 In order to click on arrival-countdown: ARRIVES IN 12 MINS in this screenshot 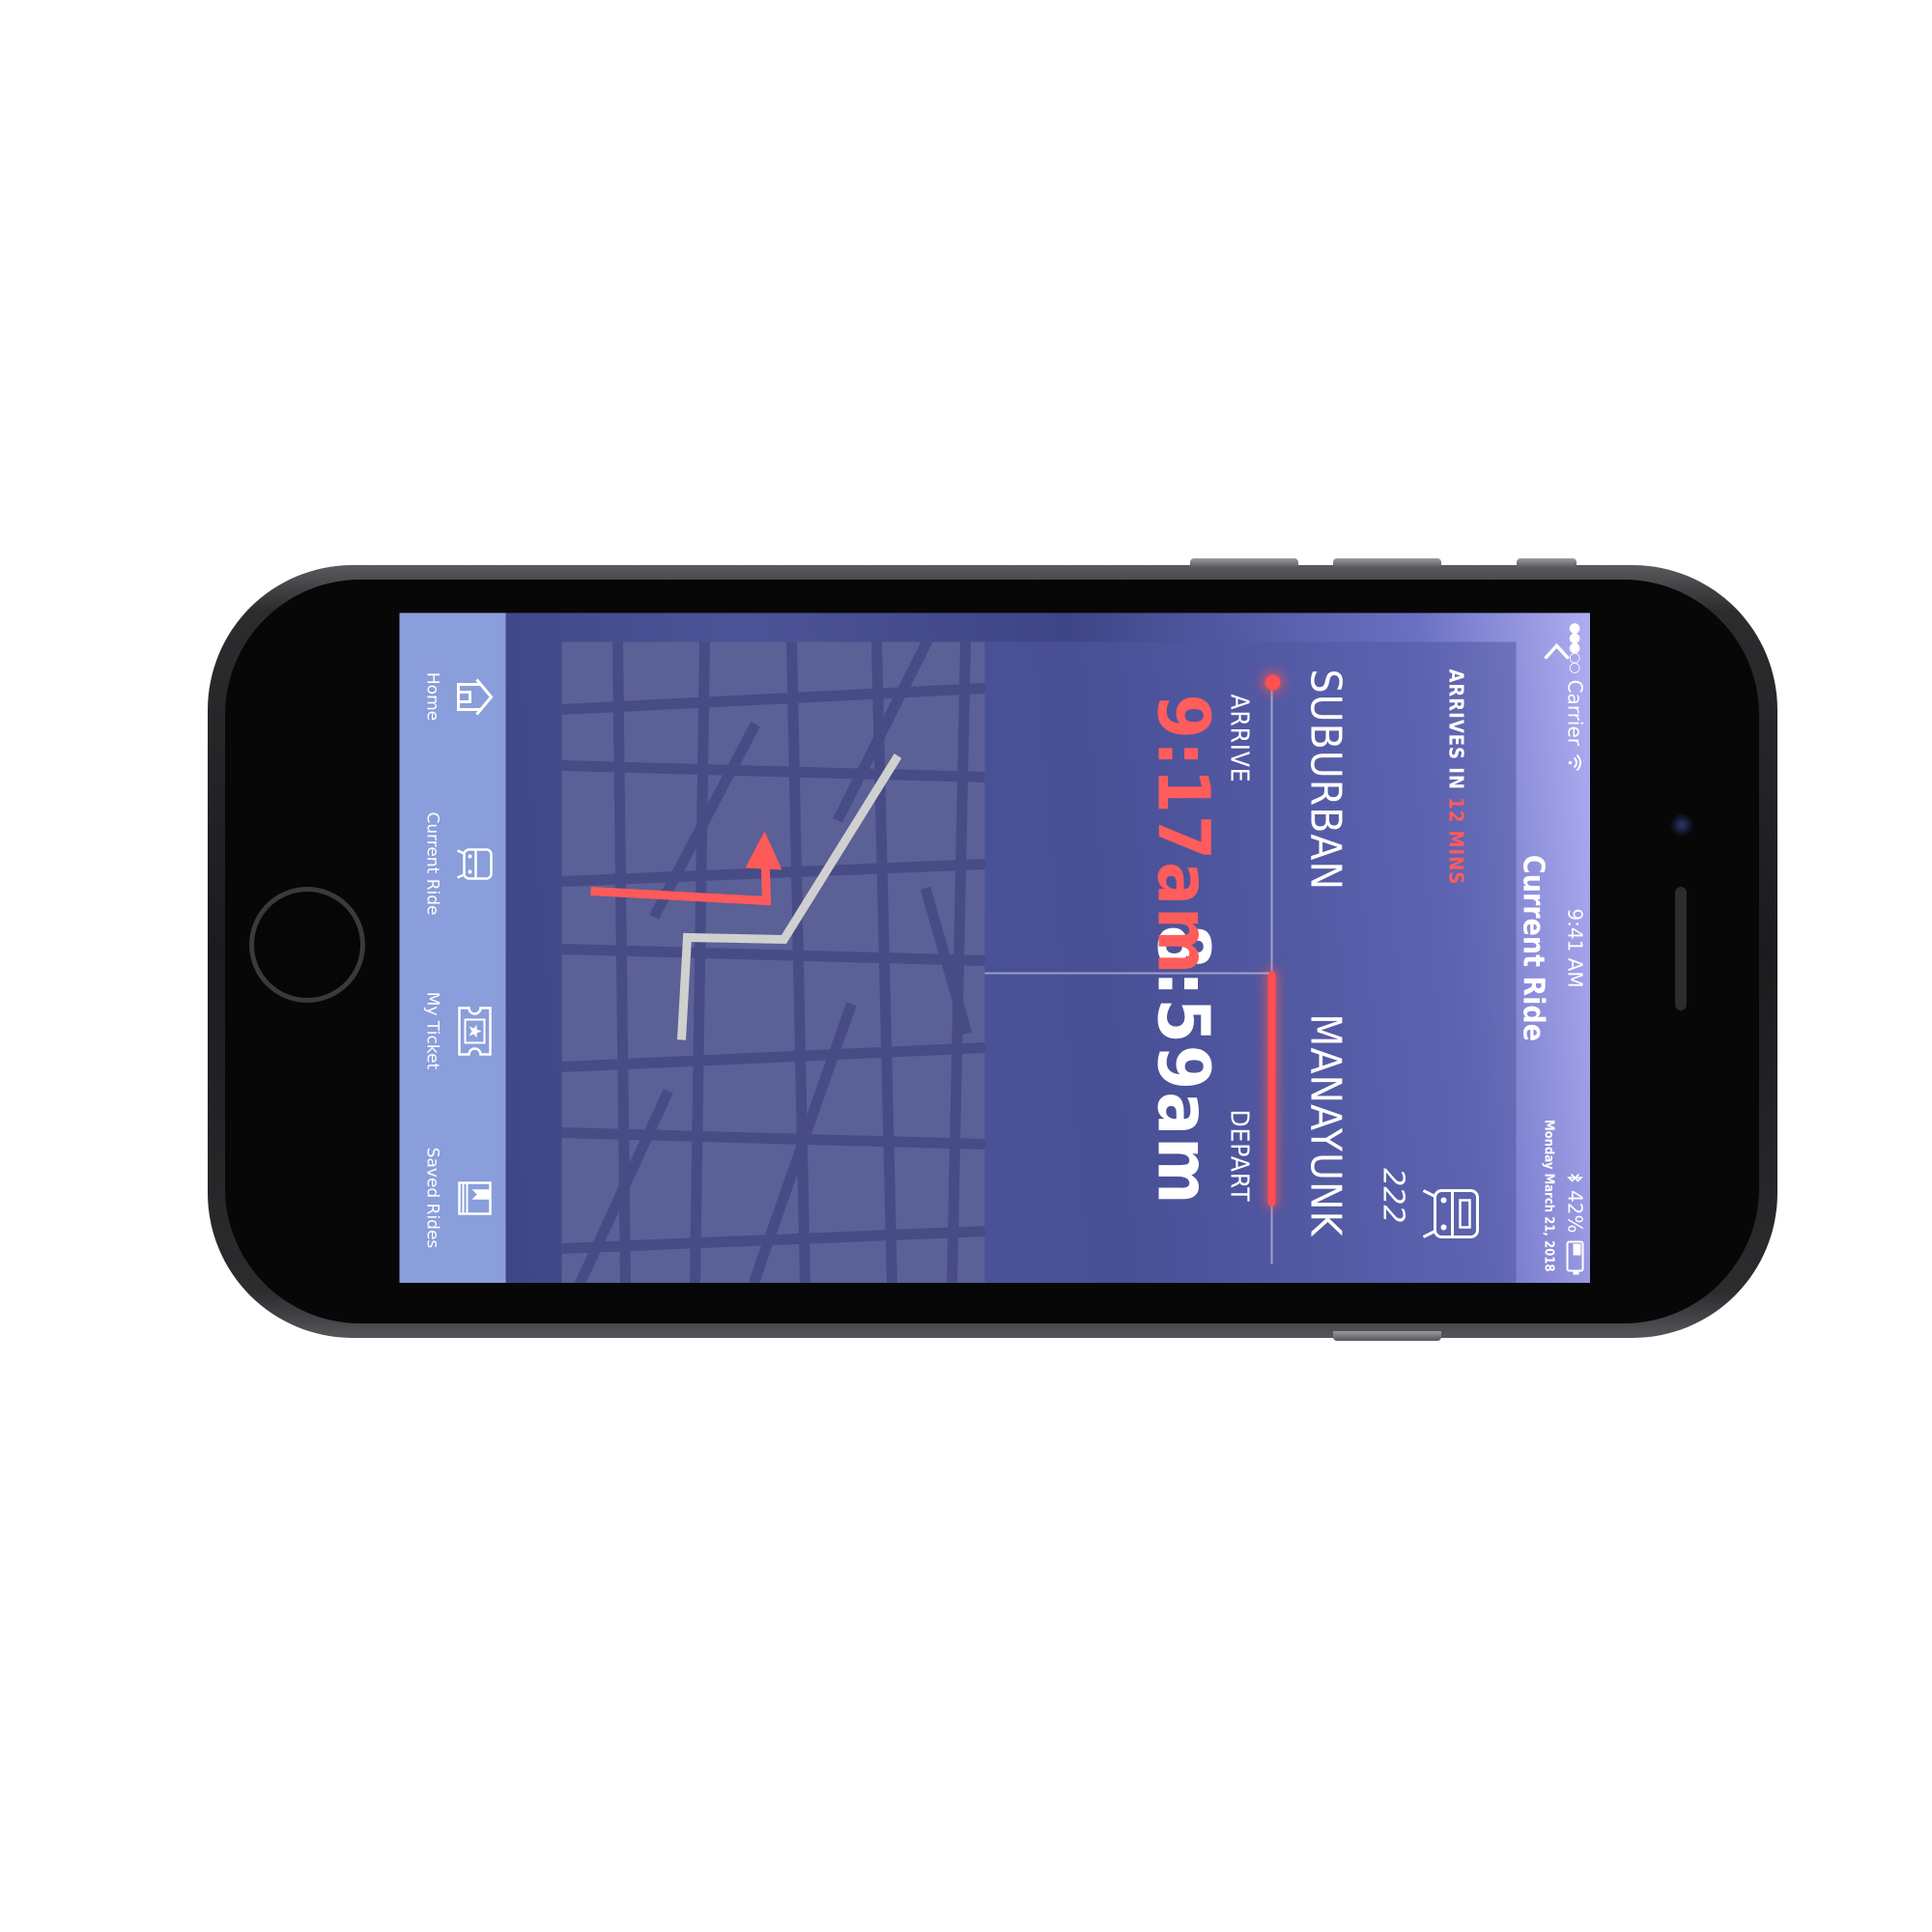, I will do `click(1455, 776)`.